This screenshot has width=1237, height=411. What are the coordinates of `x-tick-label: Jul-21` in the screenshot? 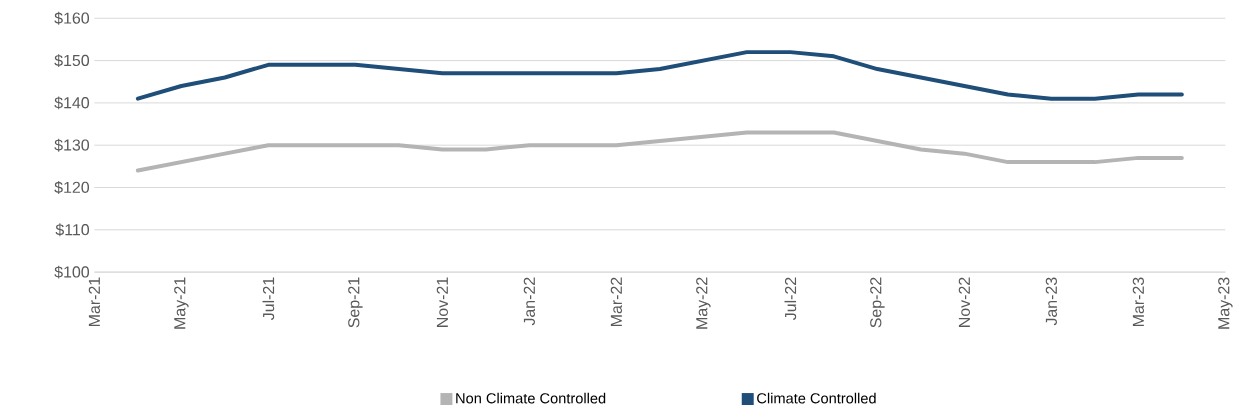 It's located at (268, 299).